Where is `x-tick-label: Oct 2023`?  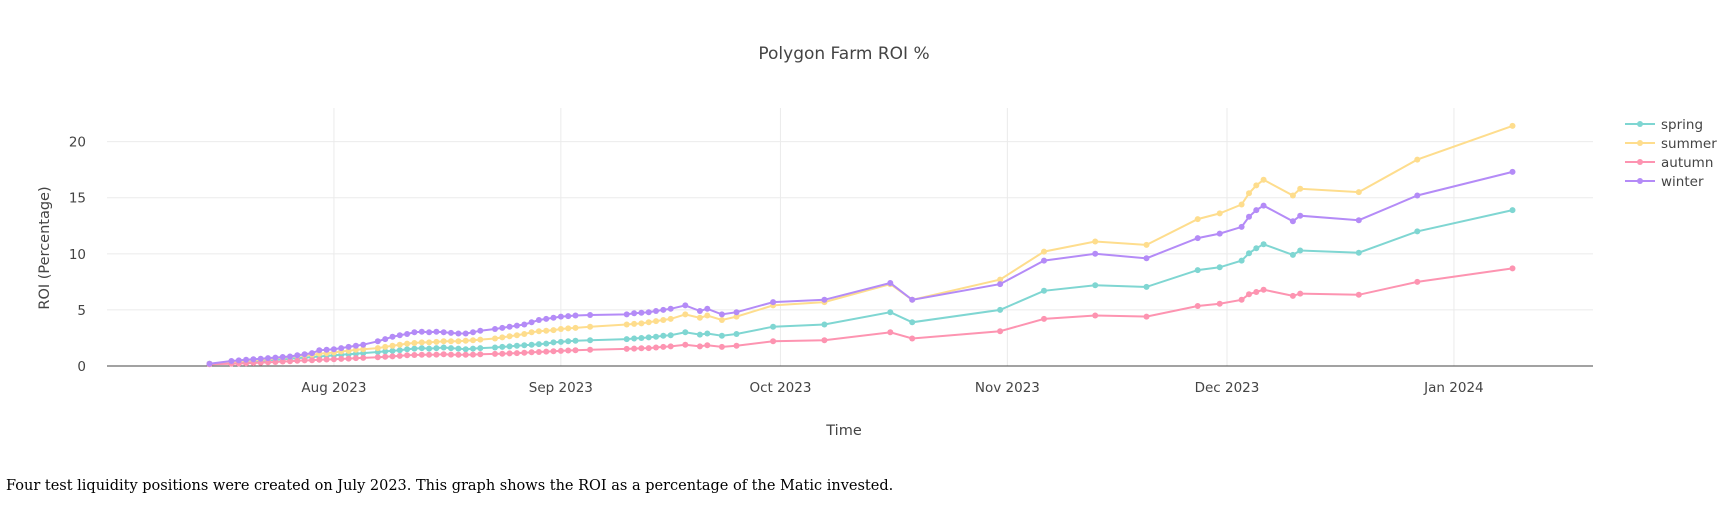 x-tick-label: Oct 2023 is located at coordinates (780, 388).